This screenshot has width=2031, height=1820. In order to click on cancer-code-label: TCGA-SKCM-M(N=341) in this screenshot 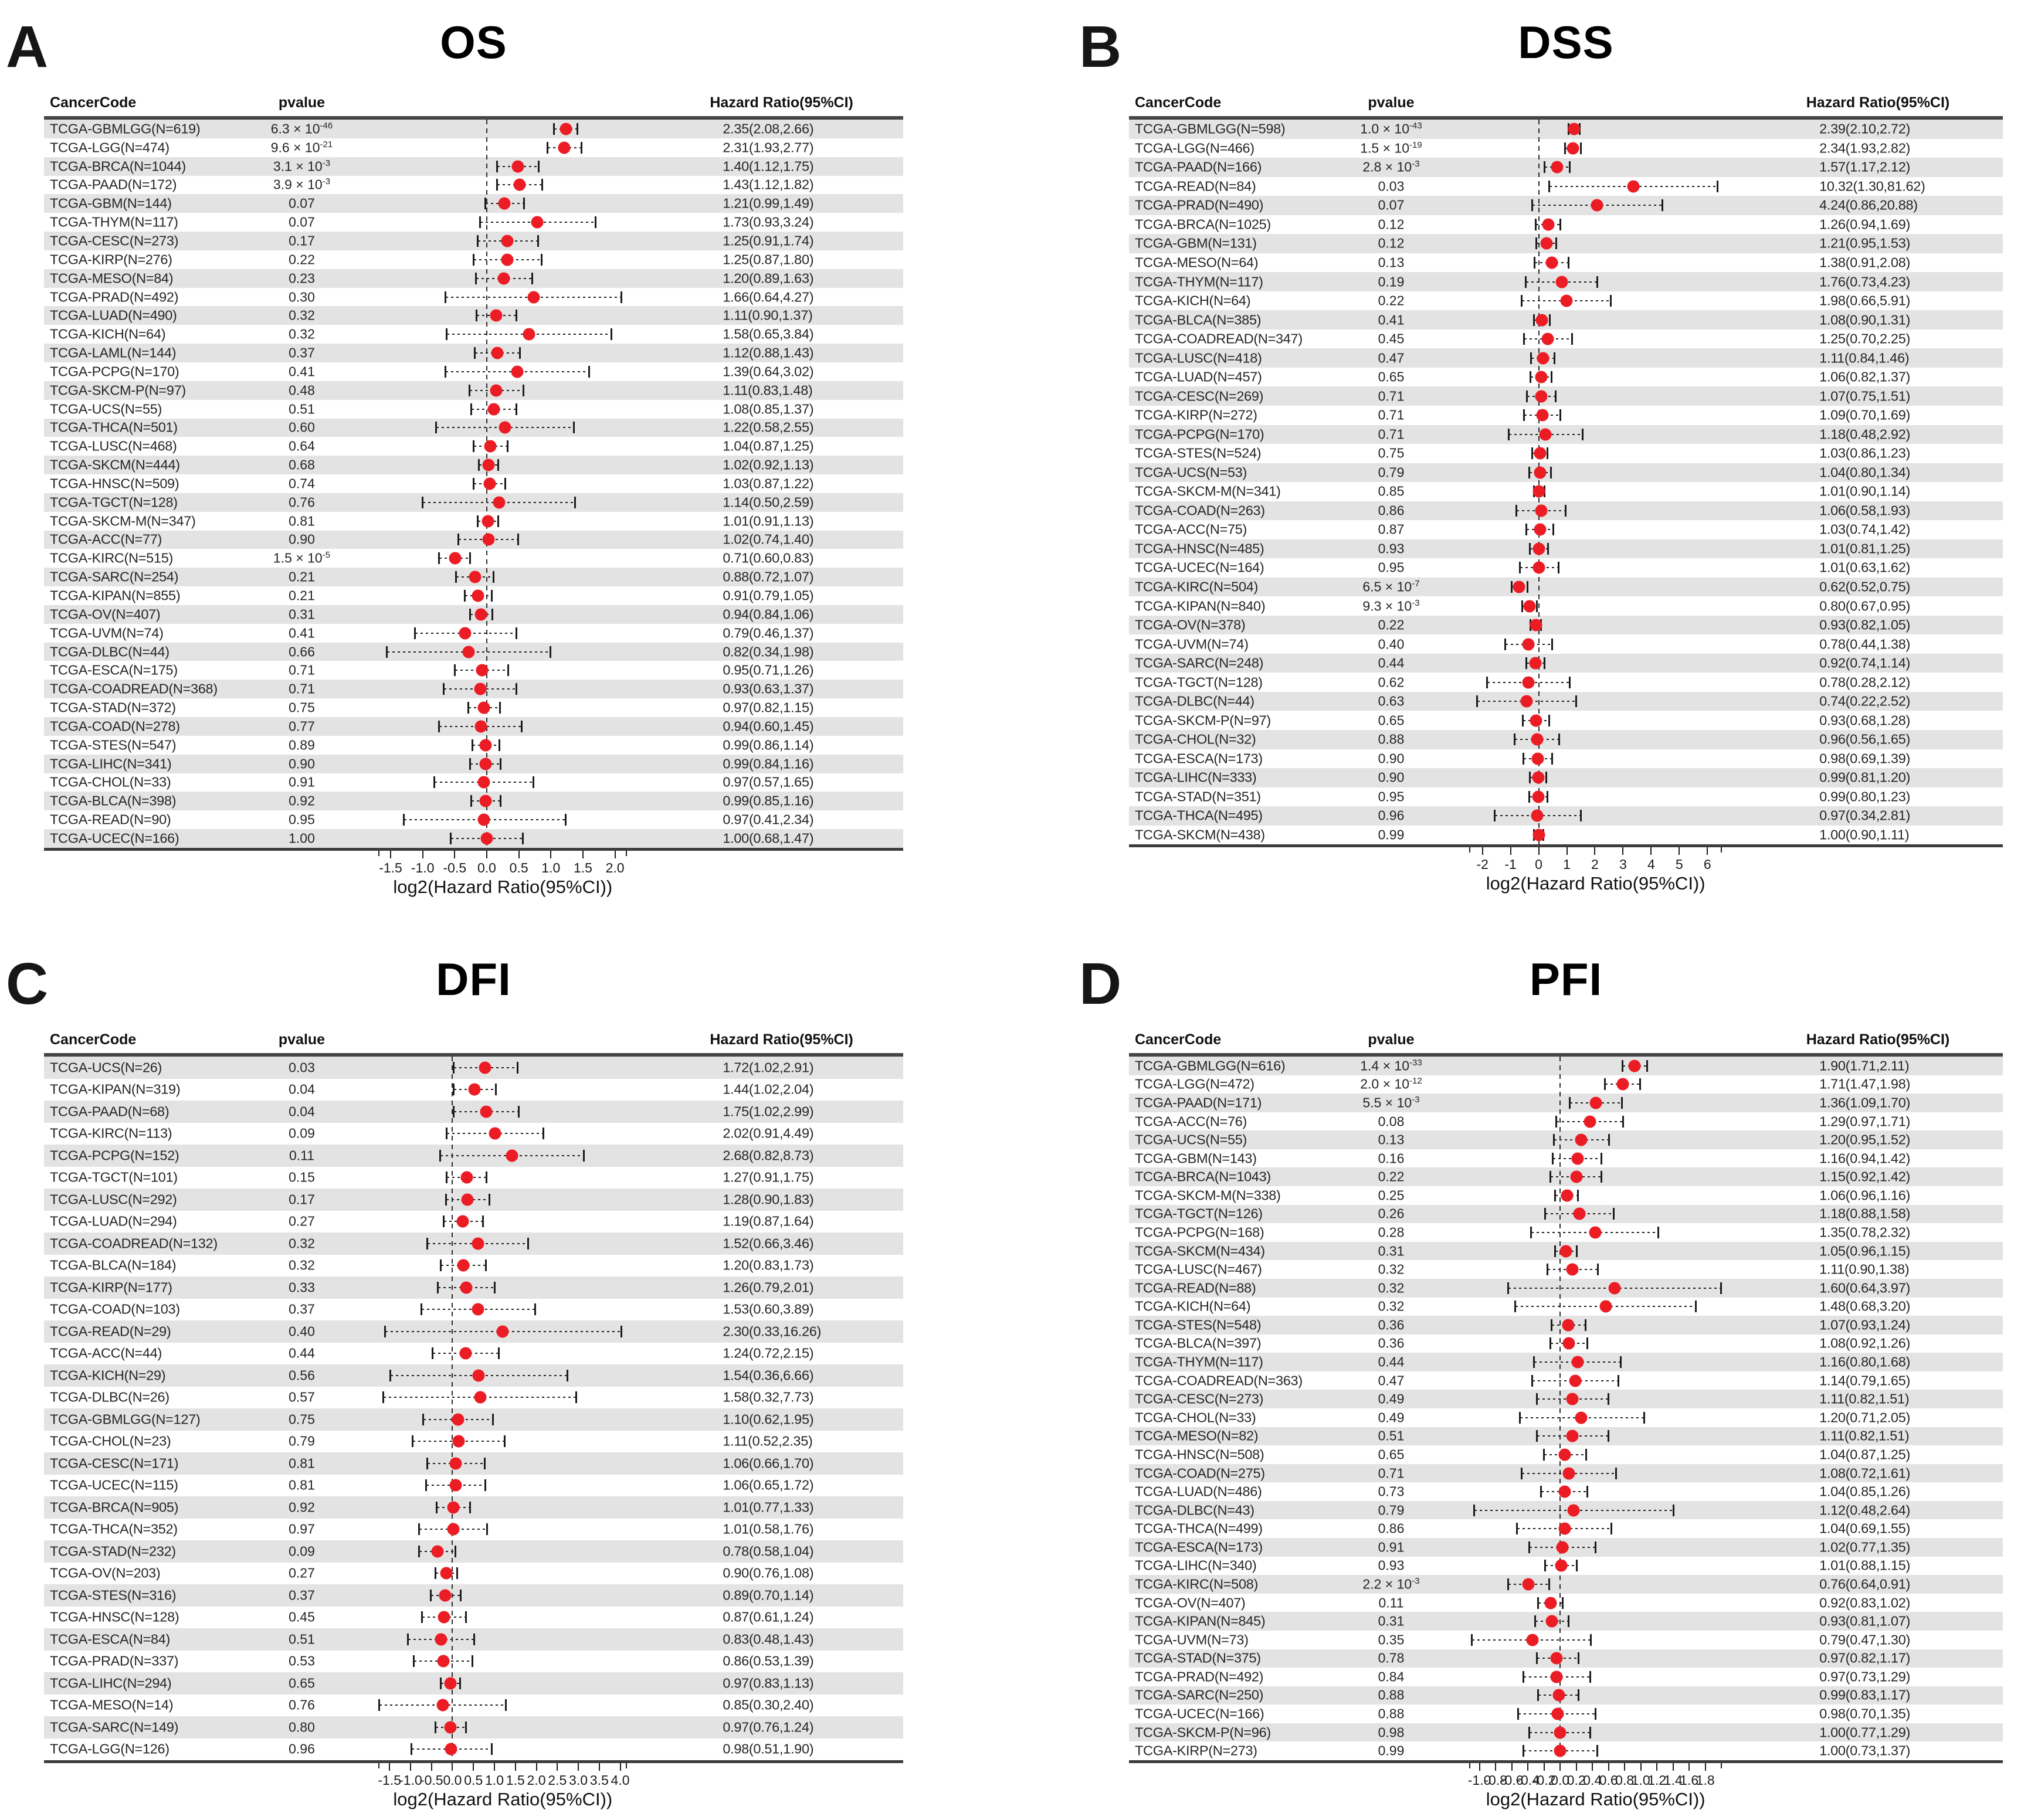, I will do `click(1208, 491)`.